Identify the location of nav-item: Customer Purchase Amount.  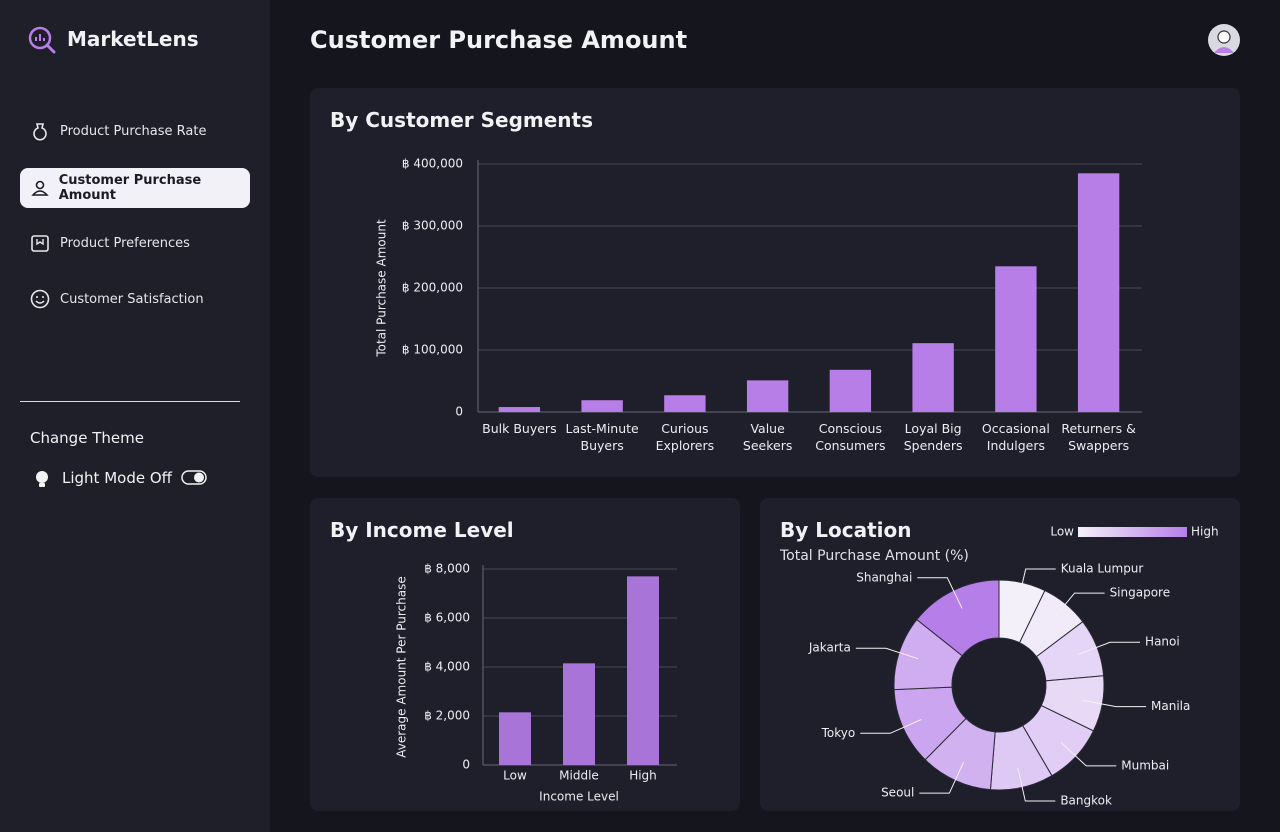
(135, 188).